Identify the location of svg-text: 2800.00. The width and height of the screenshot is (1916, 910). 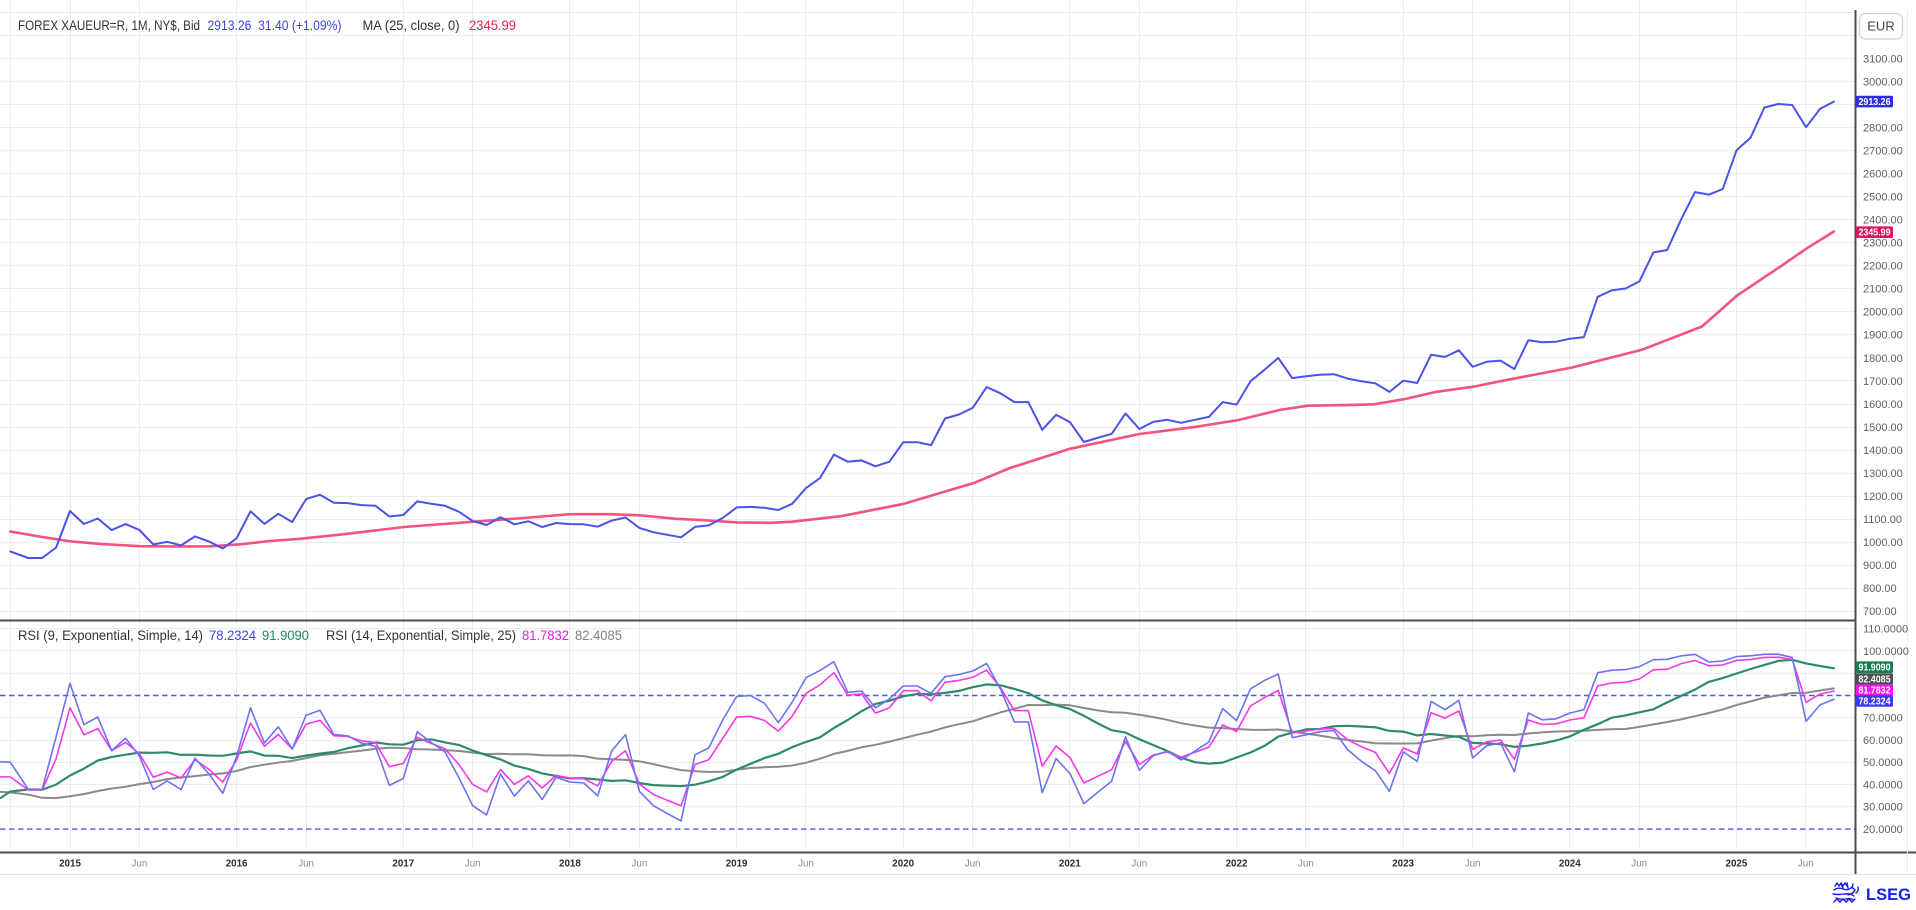
(1883, 129).